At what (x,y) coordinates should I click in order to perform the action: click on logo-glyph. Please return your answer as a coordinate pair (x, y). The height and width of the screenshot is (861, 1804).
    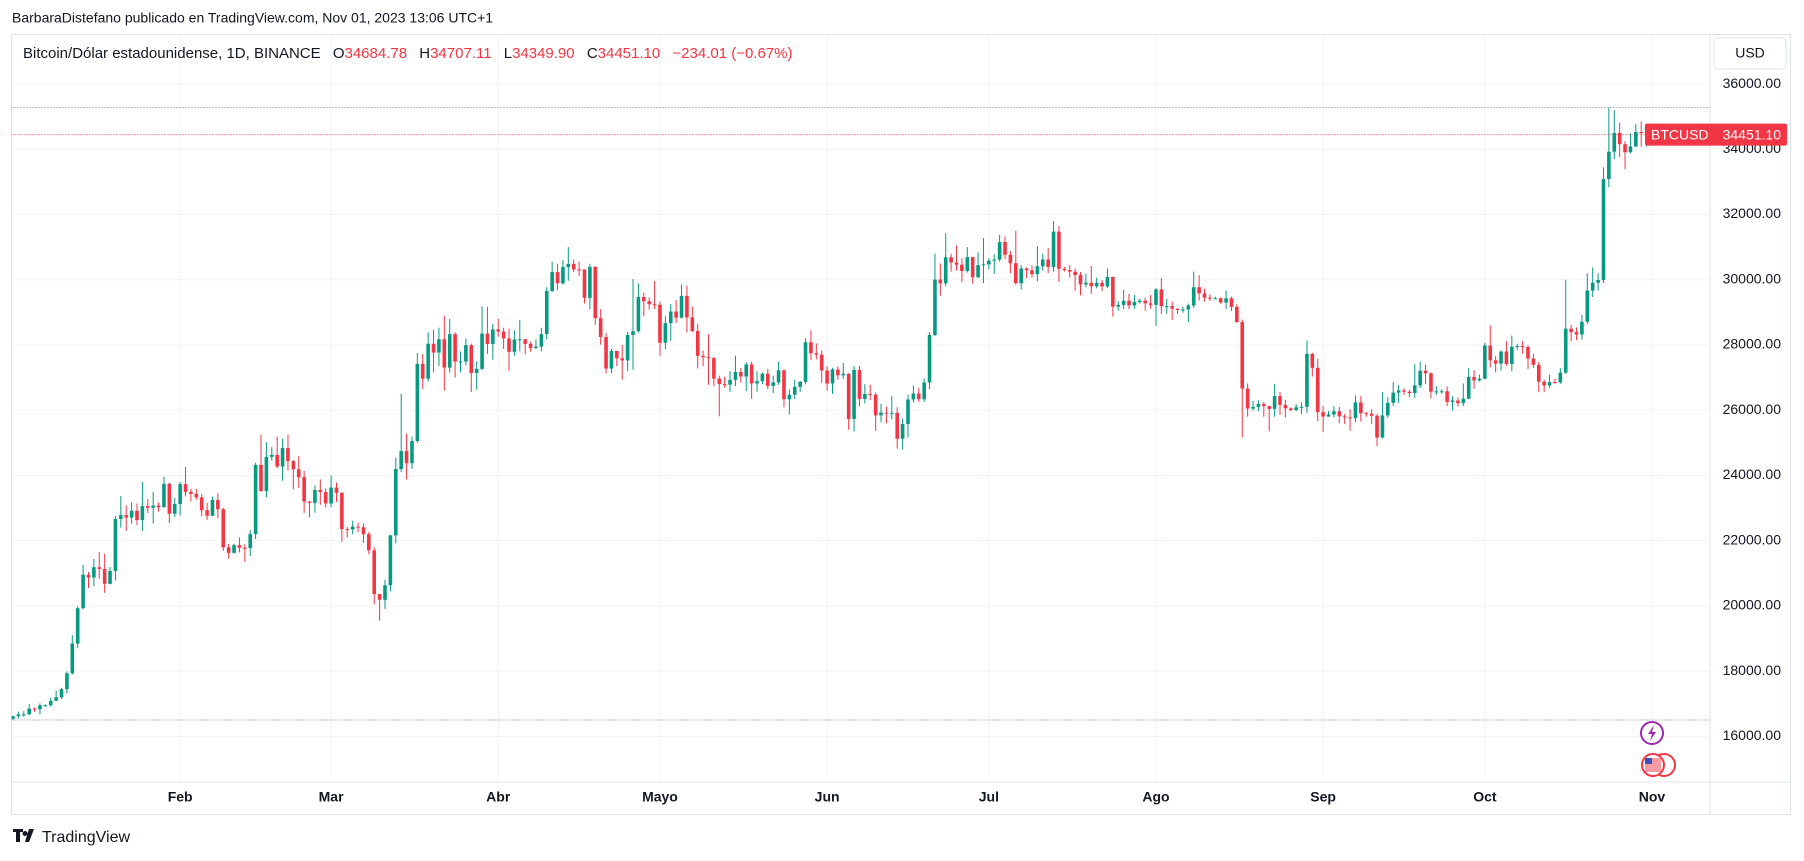
    Looking at the image, I should click on (23, 835).